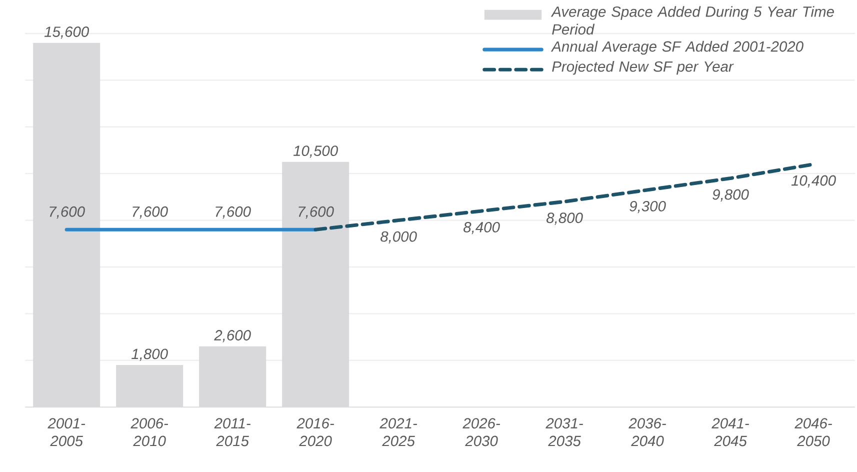 This screenshot has width=857, height=472. What do you see at coordinates (482, 228) in the screenshot?
I see `data-label: 8,400` at bounding box center [482, 228].